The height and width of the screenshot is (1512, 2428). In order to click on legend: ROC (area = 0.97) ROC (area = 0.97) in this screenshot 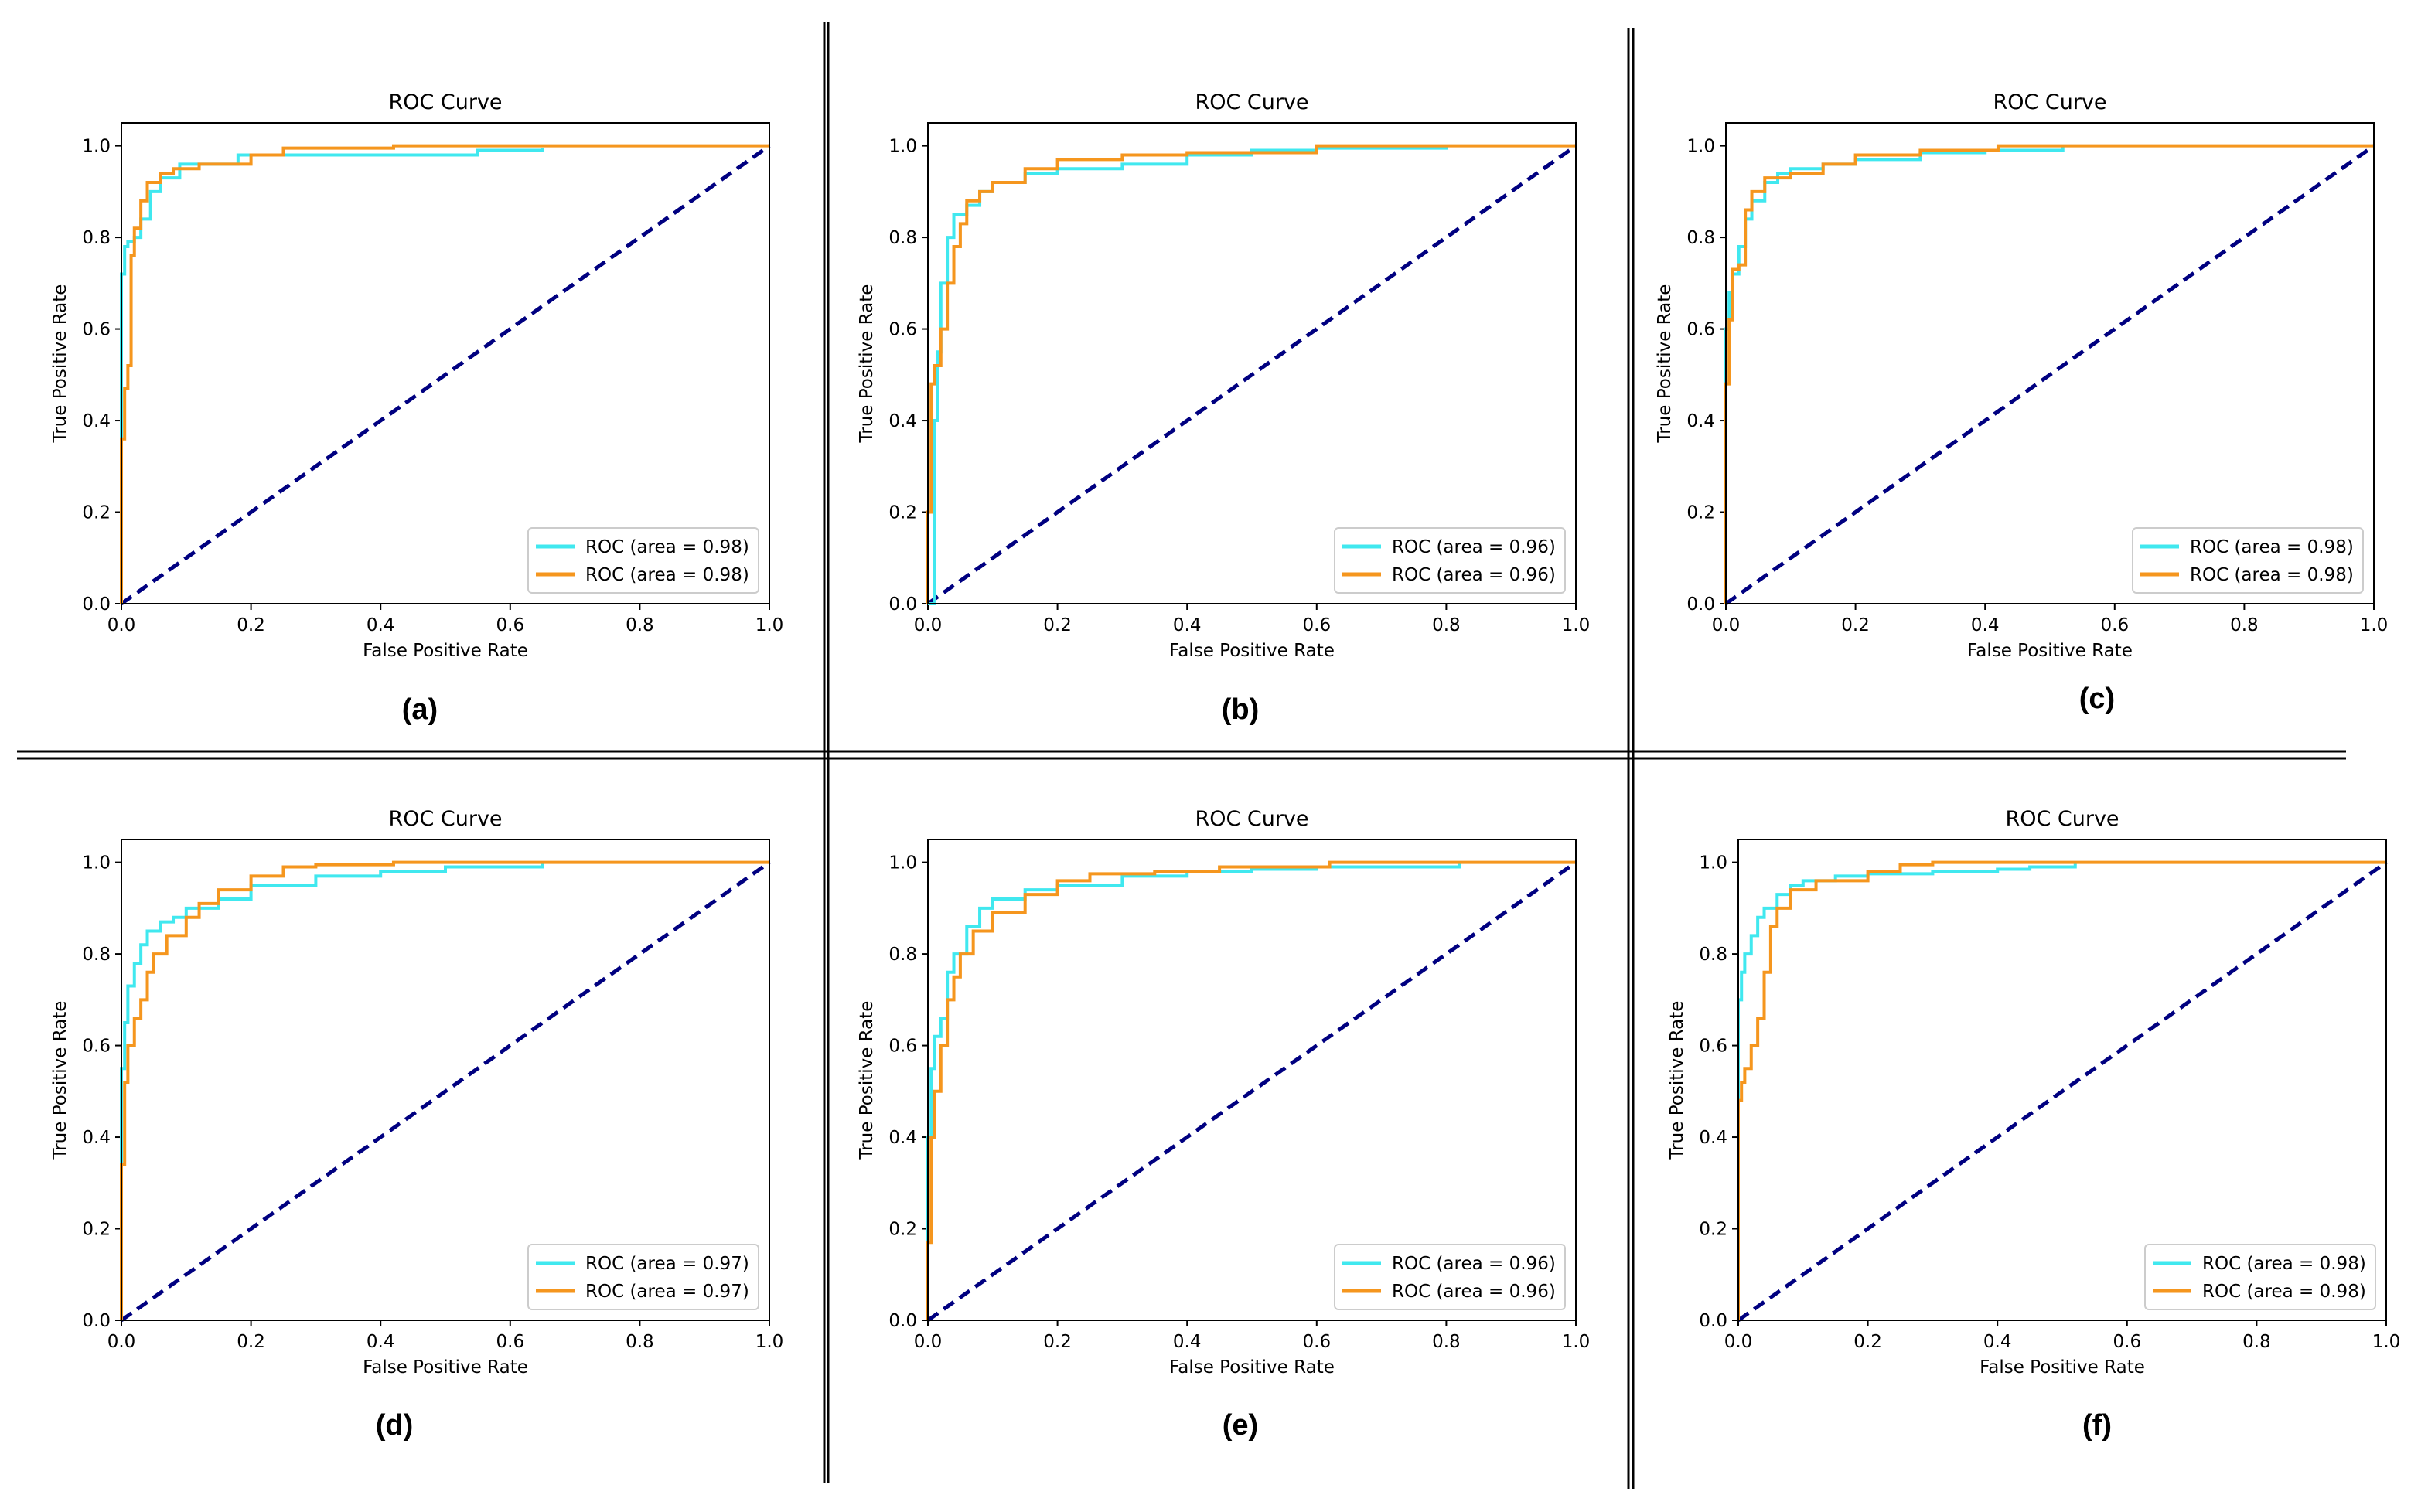, I will do `click(643, 1277)`.